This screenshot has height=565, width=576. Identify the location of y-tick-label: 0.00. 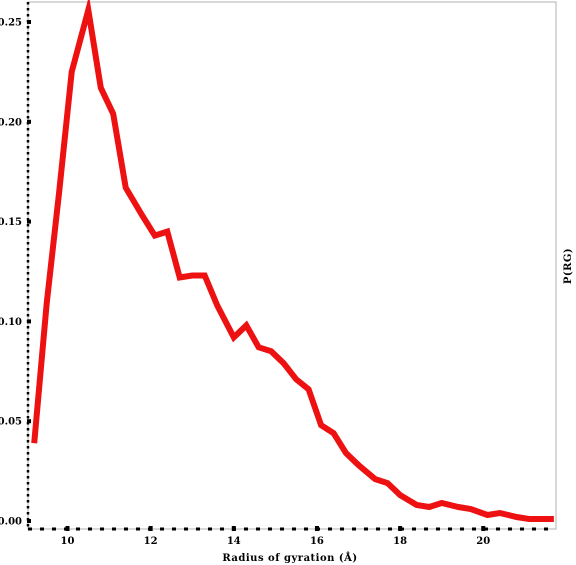
(11, 522).